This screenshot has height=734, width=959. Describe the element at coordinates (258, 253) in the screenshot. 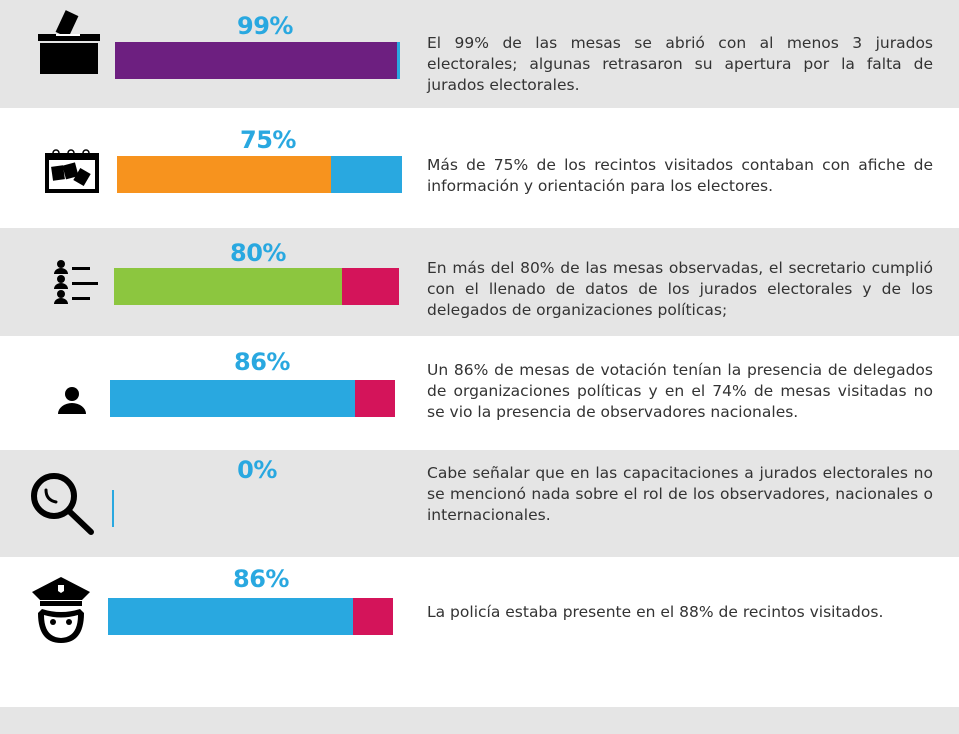

I see `percent-label: 80%` at that location.